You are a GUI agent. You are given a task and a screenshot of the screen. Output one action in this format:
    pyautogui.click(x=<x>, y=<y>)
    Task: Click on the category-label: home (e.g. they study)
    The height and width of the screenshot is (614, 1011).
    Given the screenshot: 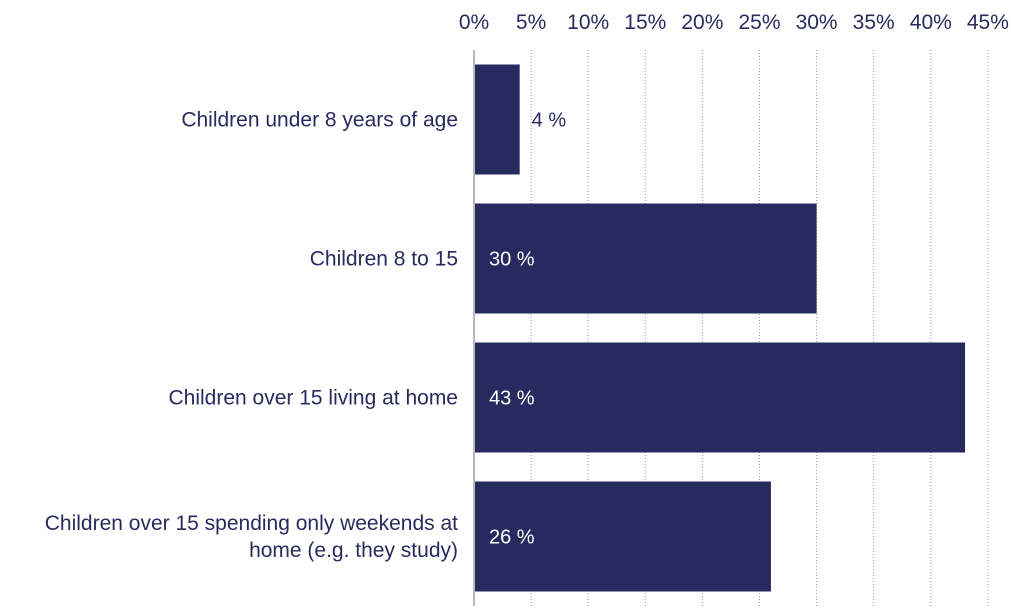 What is the action you would take?
    pyautogui.click(x=353, y=550)
    